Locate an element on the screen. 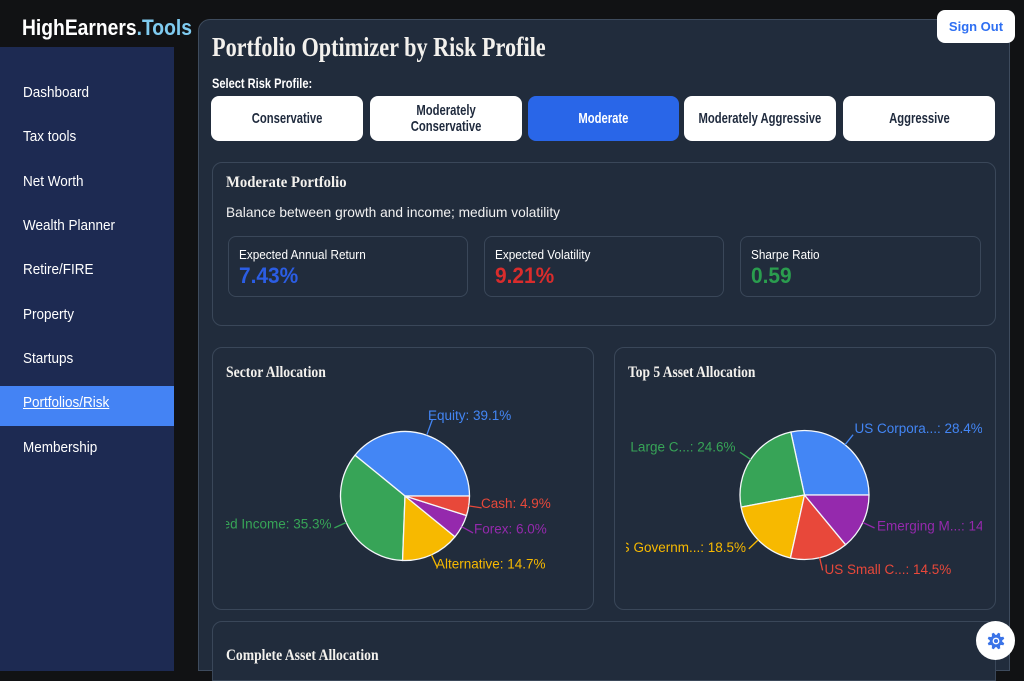 The image size is (1024, 681). svg-text: Emerging M...: 14.1% is located at coordinates (929, 525).